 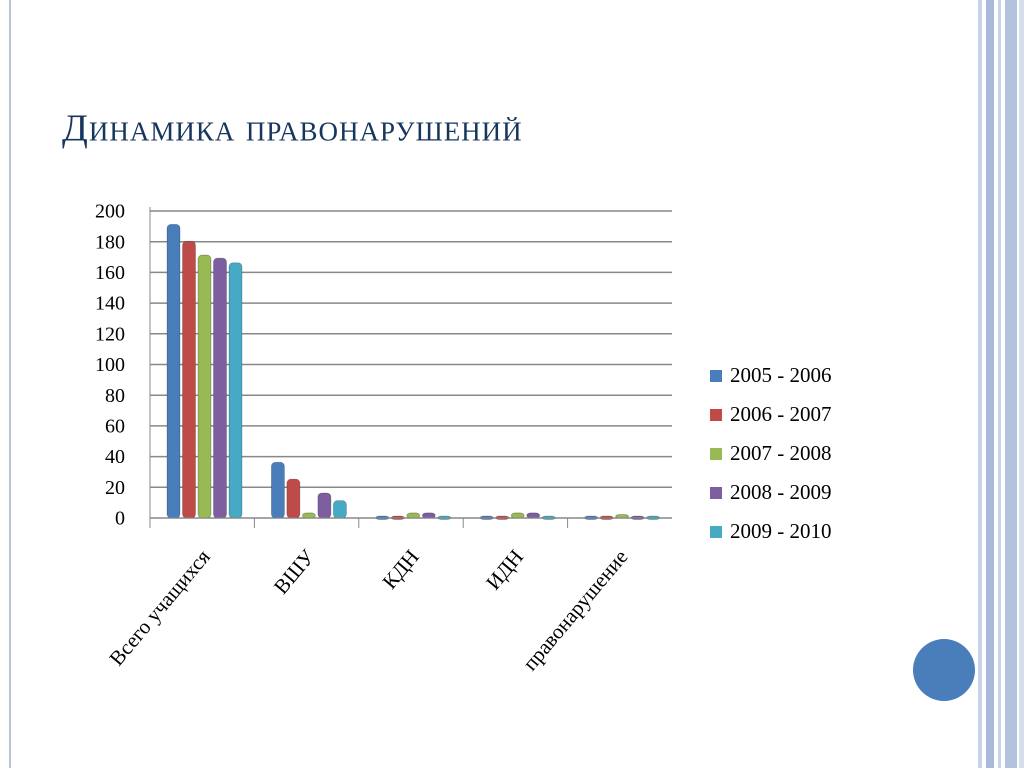 What do you see at coordinates (110, 304) in the screenshot?
I see `y-tick-label: 140` at bounding box center [110, 304].